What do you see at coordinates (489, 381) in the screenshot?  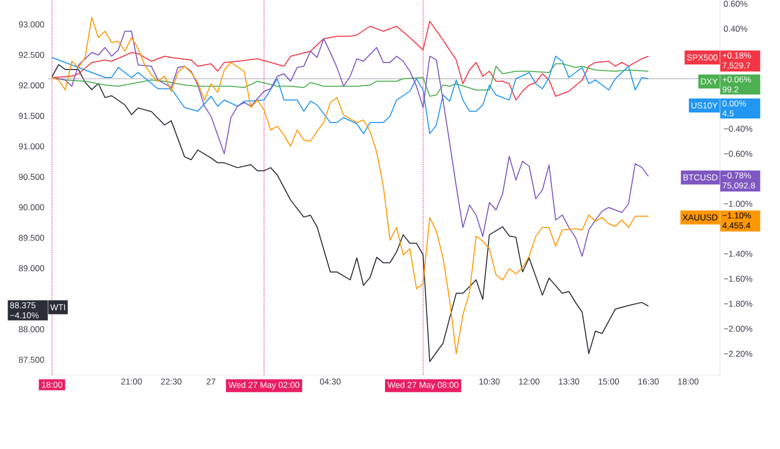 I see `x-tick-label: 10:30` at bounding box center [489, 381].